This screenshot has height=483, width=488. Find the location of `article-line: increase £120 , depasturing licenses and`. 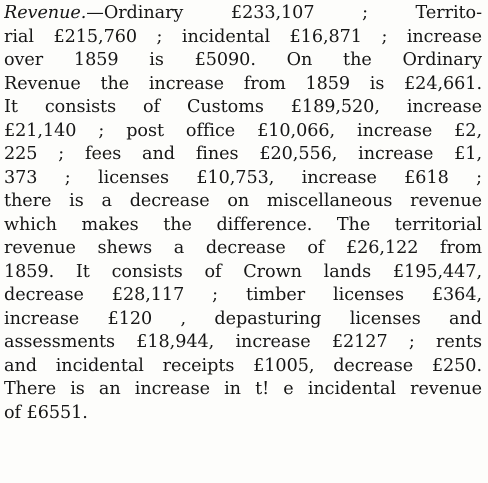

article-line: increase £120 , depasturing licenses and is located at coordinates (243, 318).